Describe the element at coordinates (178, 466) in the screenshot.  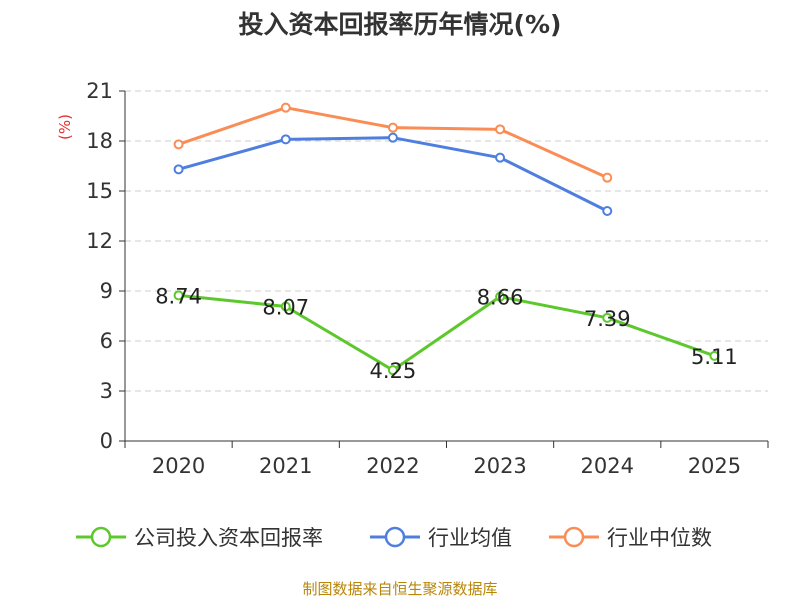
I see `x-tick-label: 2020` at that location.